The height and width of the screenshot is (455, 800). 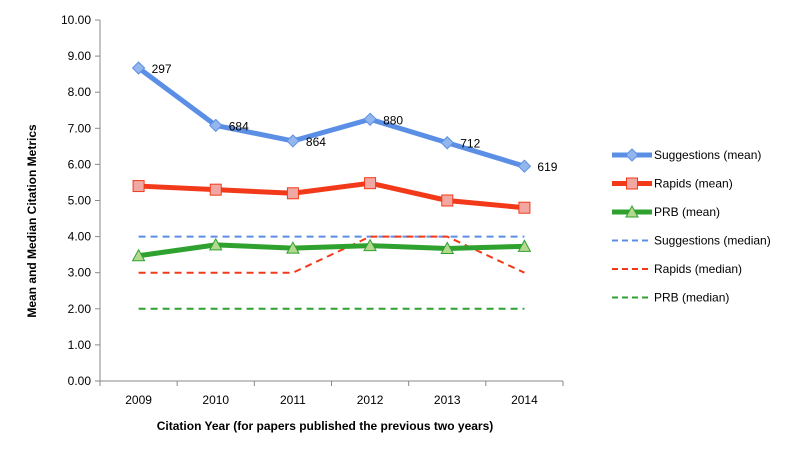 What do you see at coordinates (687, 212) in the screenshot?
I see `legend-label: PRB (mean)` at bounding box center [687, 212].